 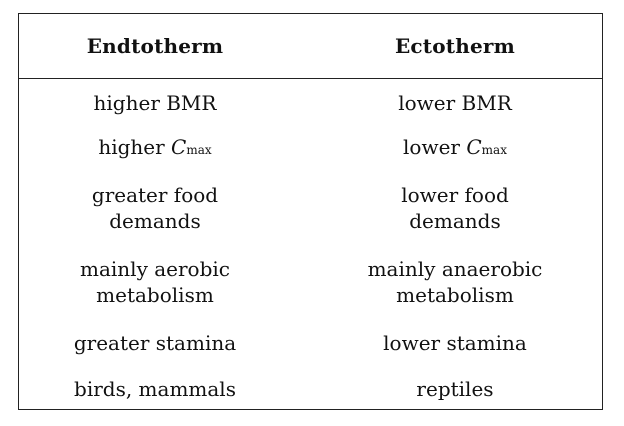 What do you see at coordinates (155, 282) in the screenshot?
I see `cell-endotherm-metabolism: mainly aerobic metabolism` at bounding box center [155, 282].